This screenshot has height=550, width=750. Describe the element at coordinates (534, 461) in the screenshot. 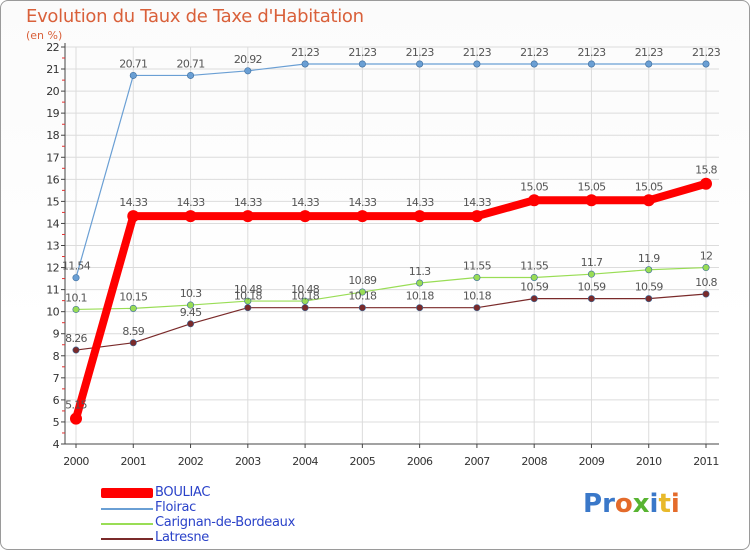

I see `x-tick-label: 2008` at that location.